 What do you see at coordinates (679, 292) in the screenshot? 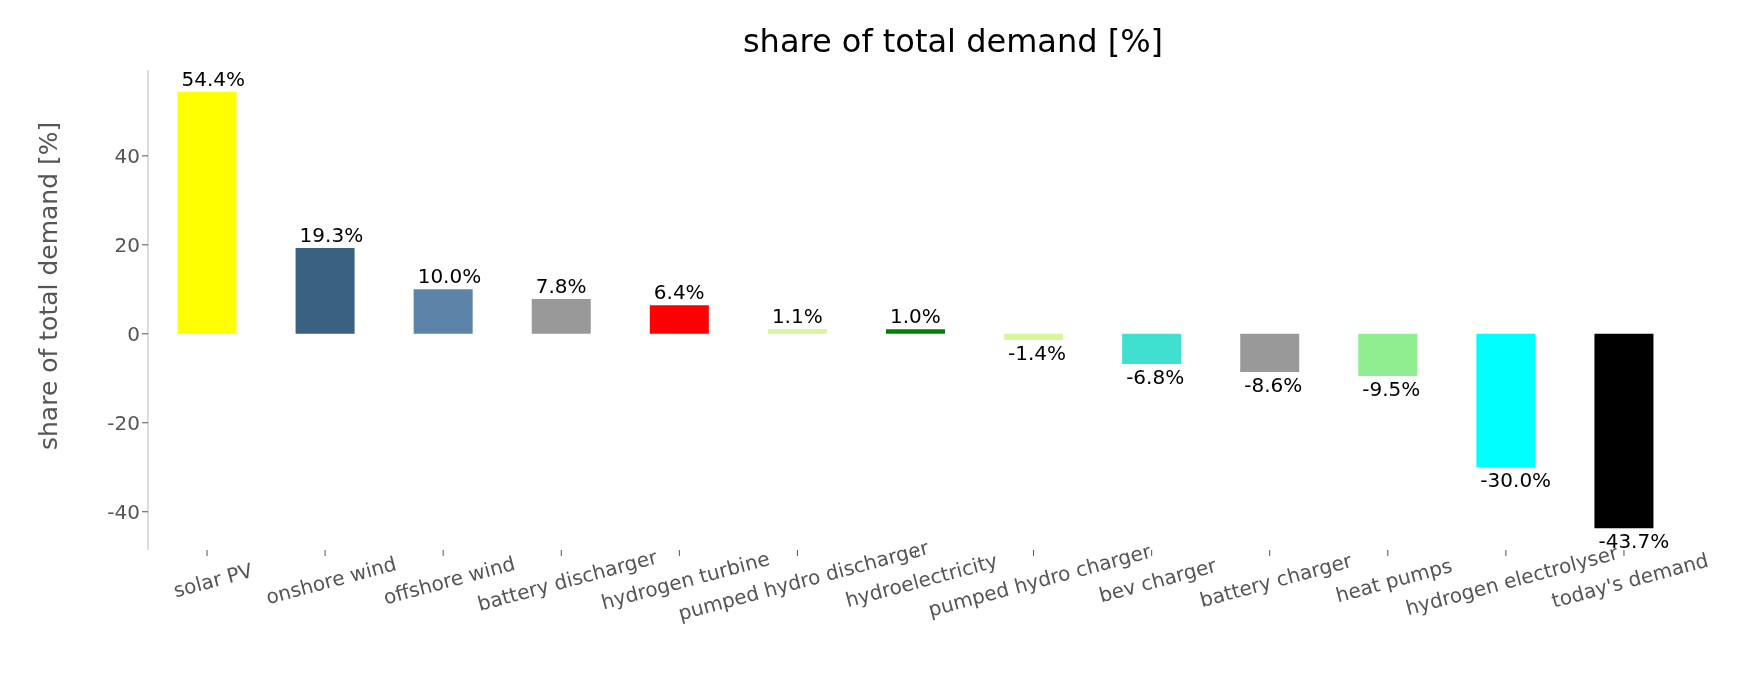
I see `data-label: 6.4%` at bounding box center [679, 292].